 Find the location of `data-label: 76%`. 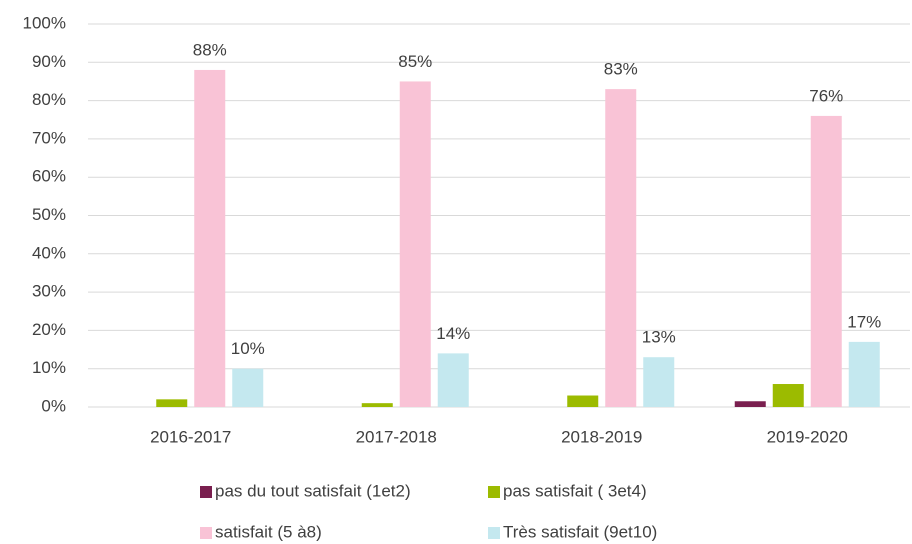

data-label: 76% is located at coordinates (826, 95).